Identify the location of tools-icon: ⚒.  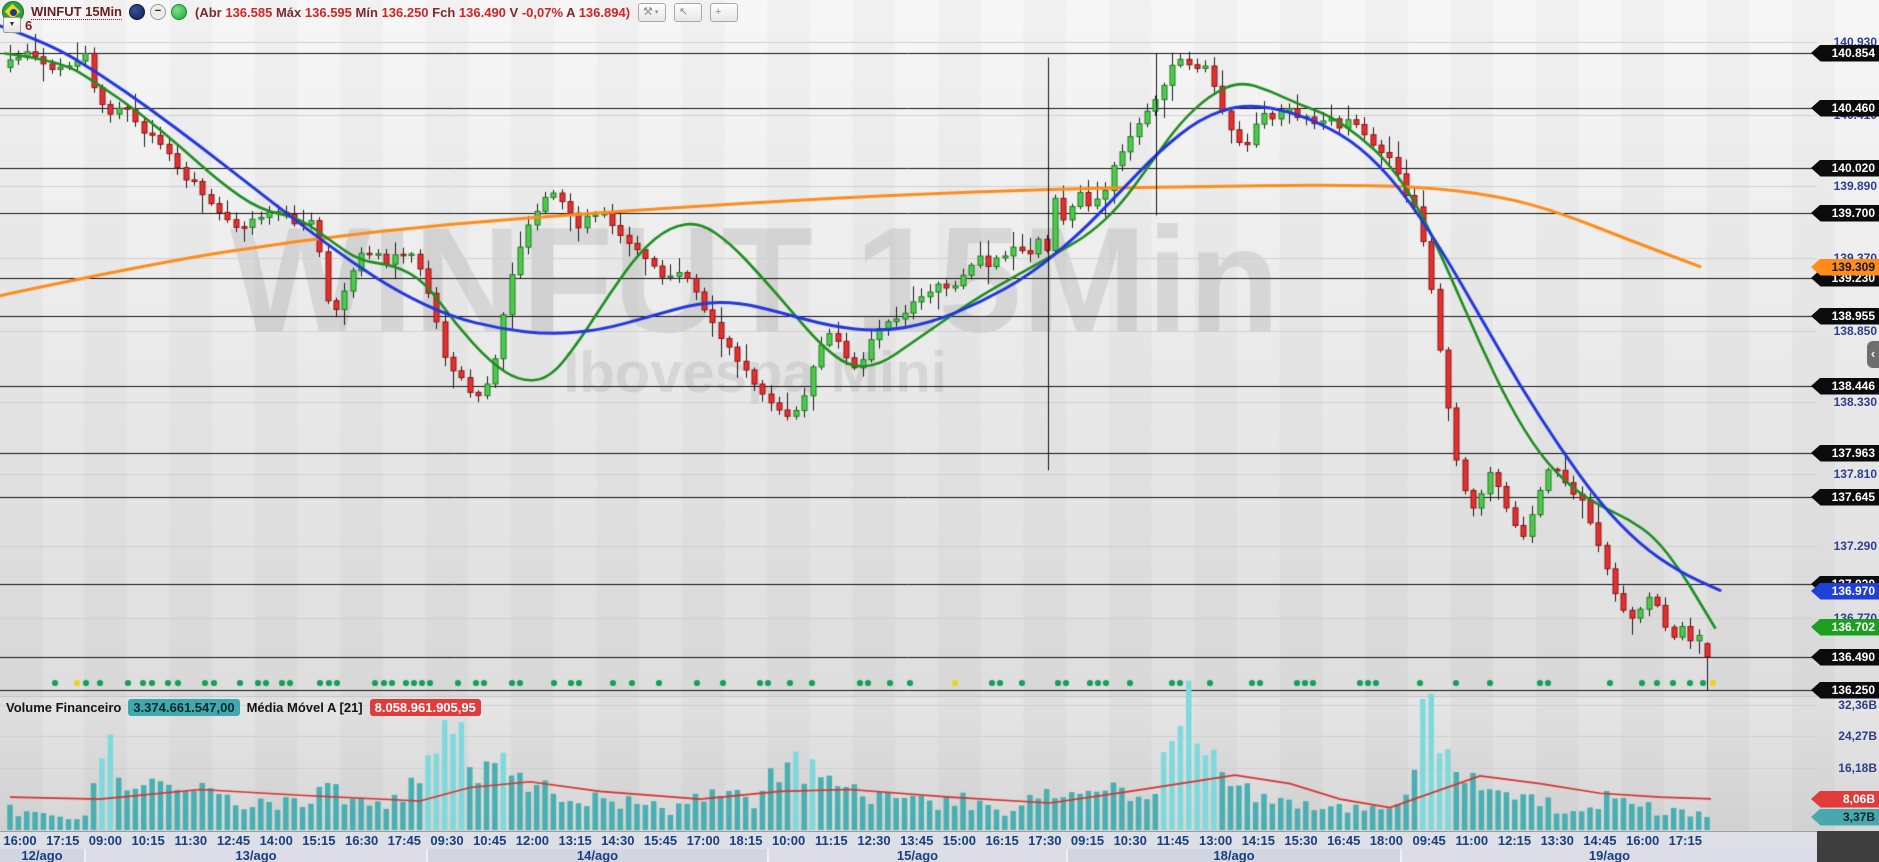
(648, 11).